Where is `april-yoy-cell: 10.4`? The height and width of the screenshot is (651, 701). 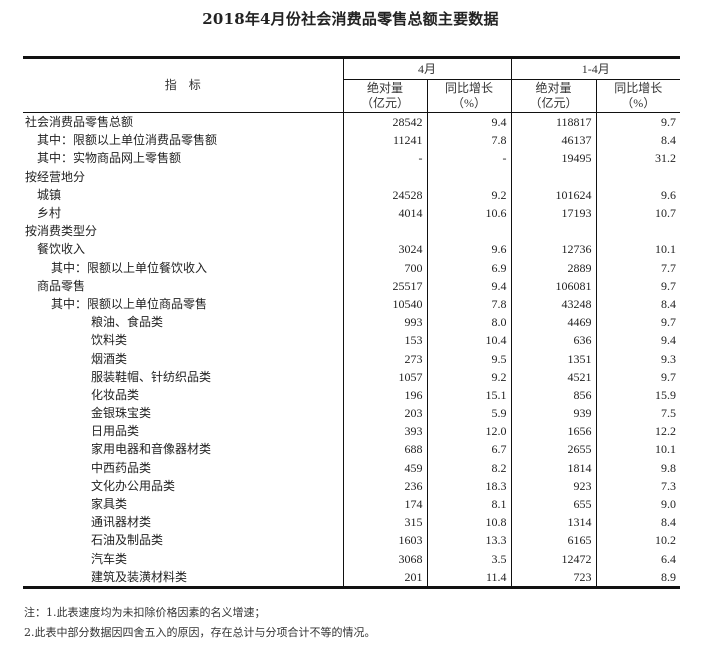 april-yoy-cell: 10.4 is located at coordinates (468, 340).